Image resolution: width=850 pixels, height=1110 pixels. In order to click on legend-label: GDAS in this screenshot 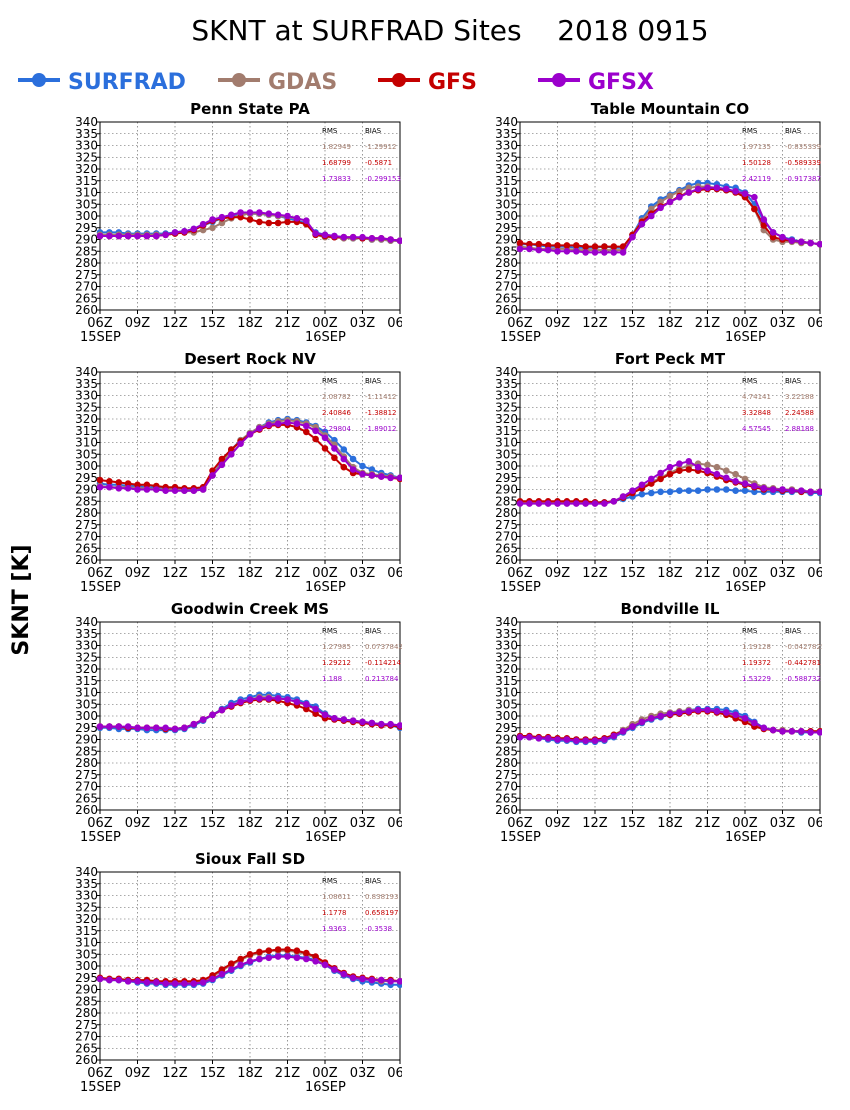, I will do `click(302, 82)`.